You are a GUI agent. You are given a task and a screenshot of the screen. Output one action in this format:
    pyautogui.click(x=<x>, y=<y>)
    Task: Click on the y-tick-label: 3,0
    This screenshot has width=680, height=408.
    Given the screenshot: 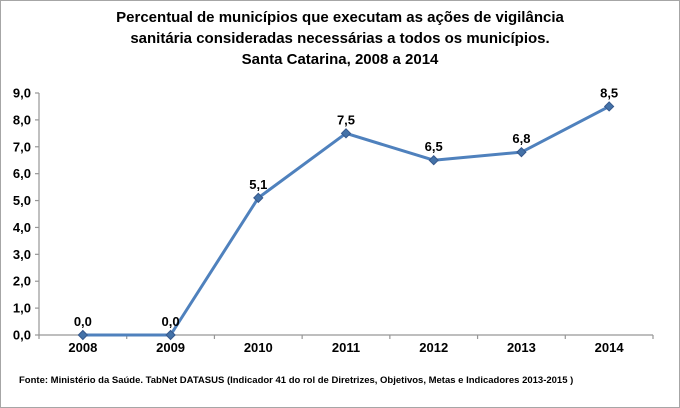 What is the action you would take?
    pyautogui.click(x=22, y=254)
    